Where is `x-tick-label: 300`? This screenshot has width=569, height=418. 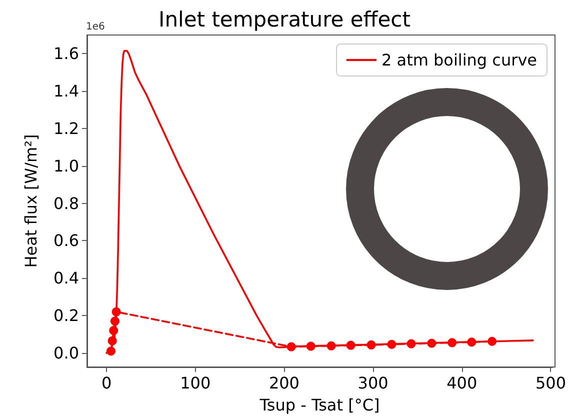 x-tick-label: 300 is located at coordinates (373, 383).